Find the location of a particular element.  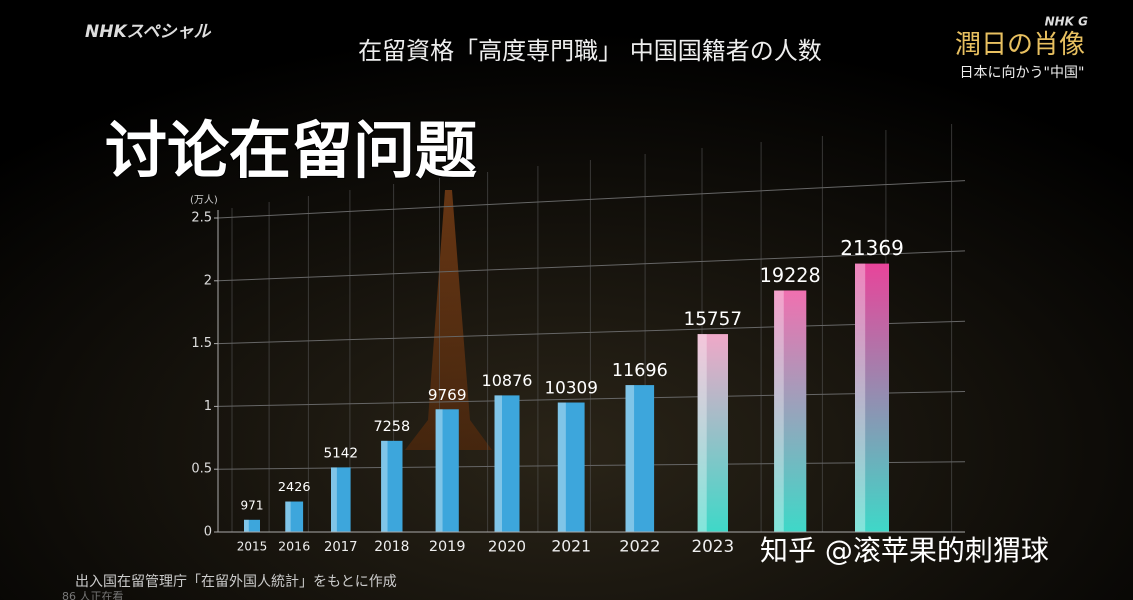

viewer-count: 86 人正在看 is located at coordinates (93, 594).